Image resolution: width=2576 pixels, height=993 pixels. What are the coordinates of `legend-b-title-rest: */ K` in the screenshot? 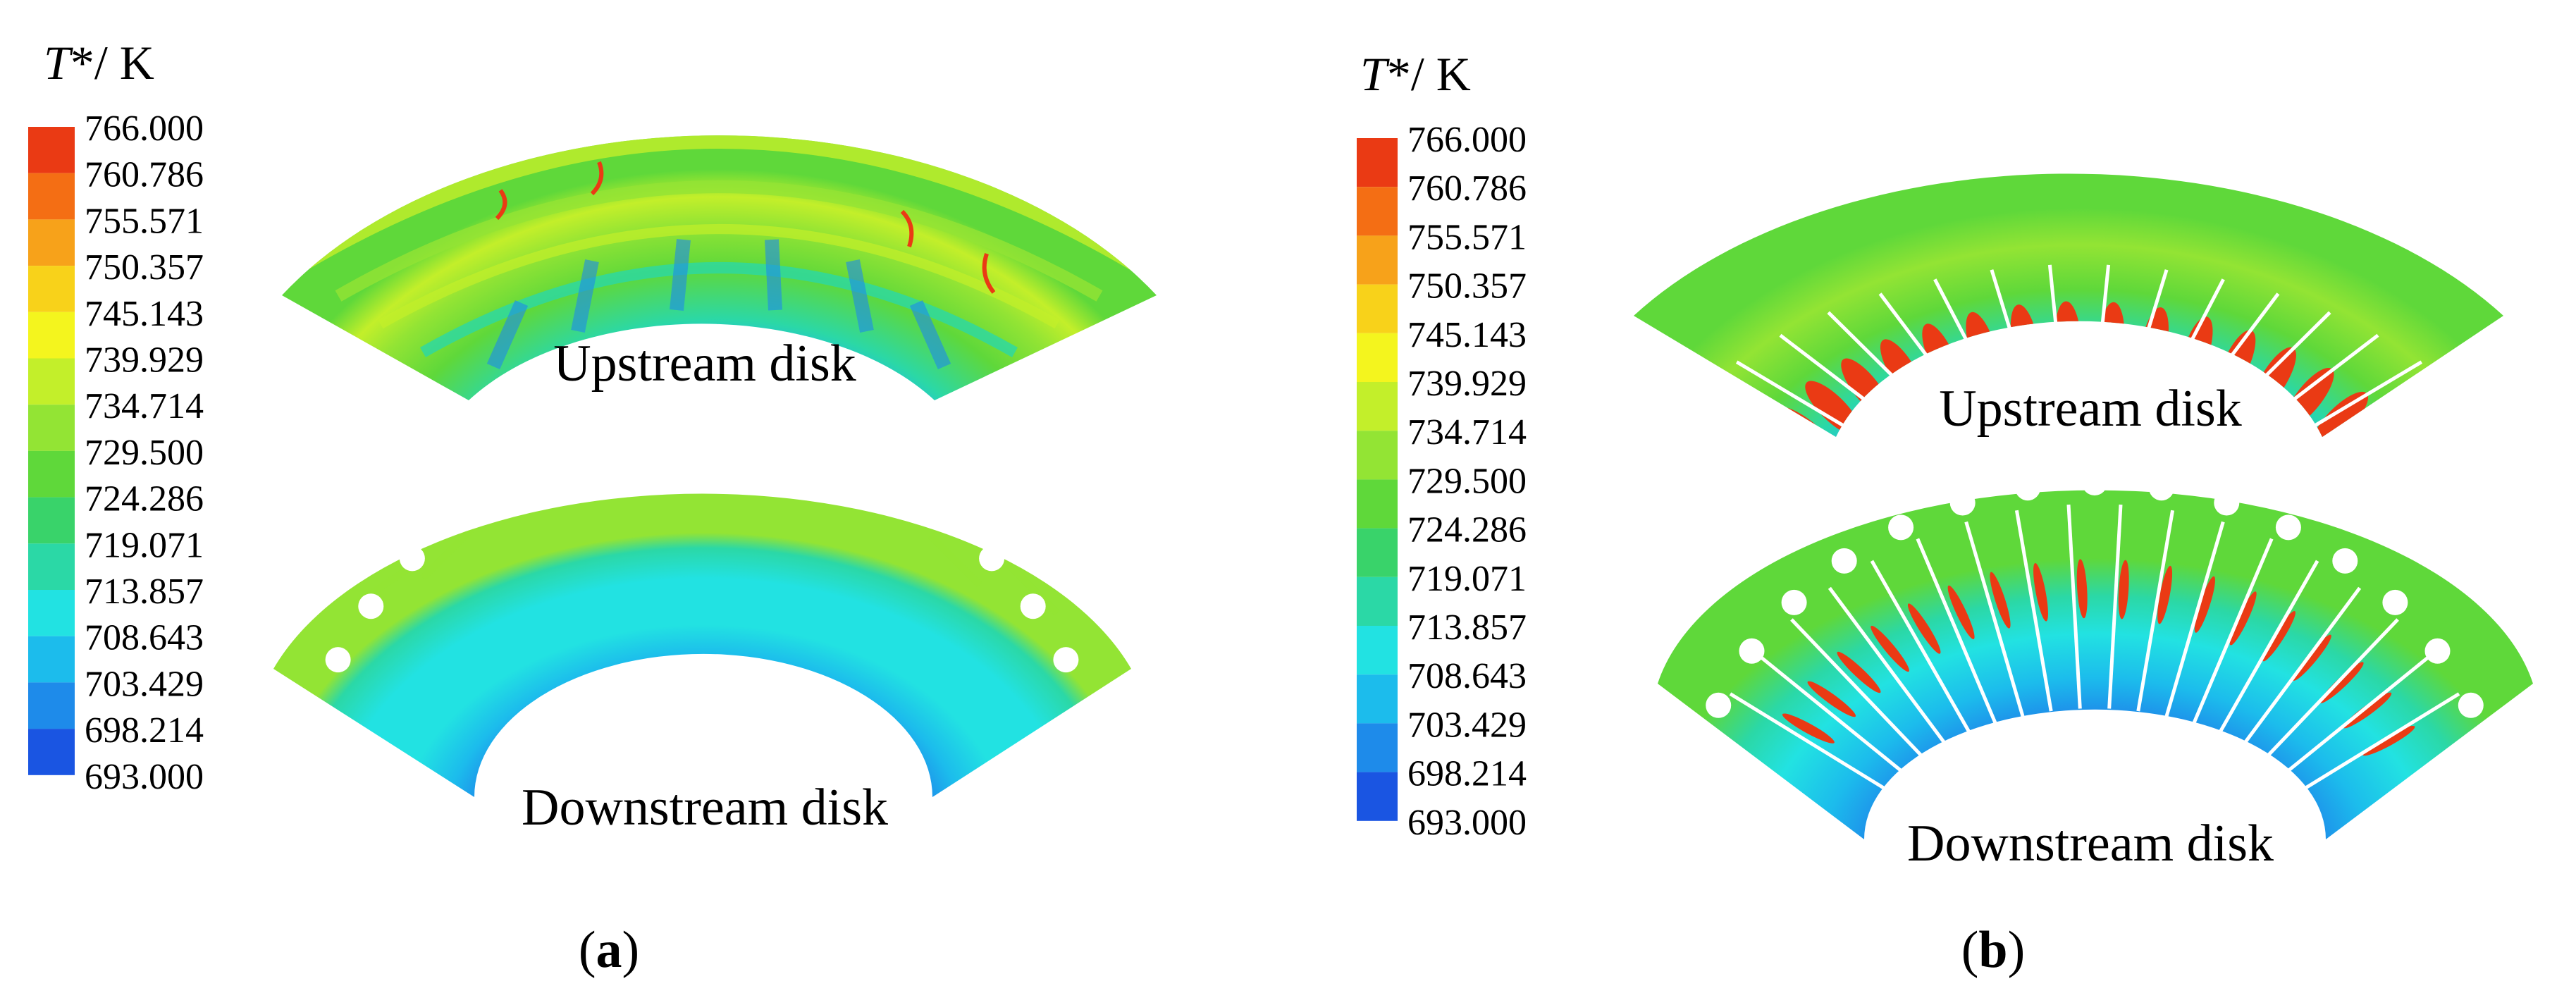 It's located at (1429, 74).